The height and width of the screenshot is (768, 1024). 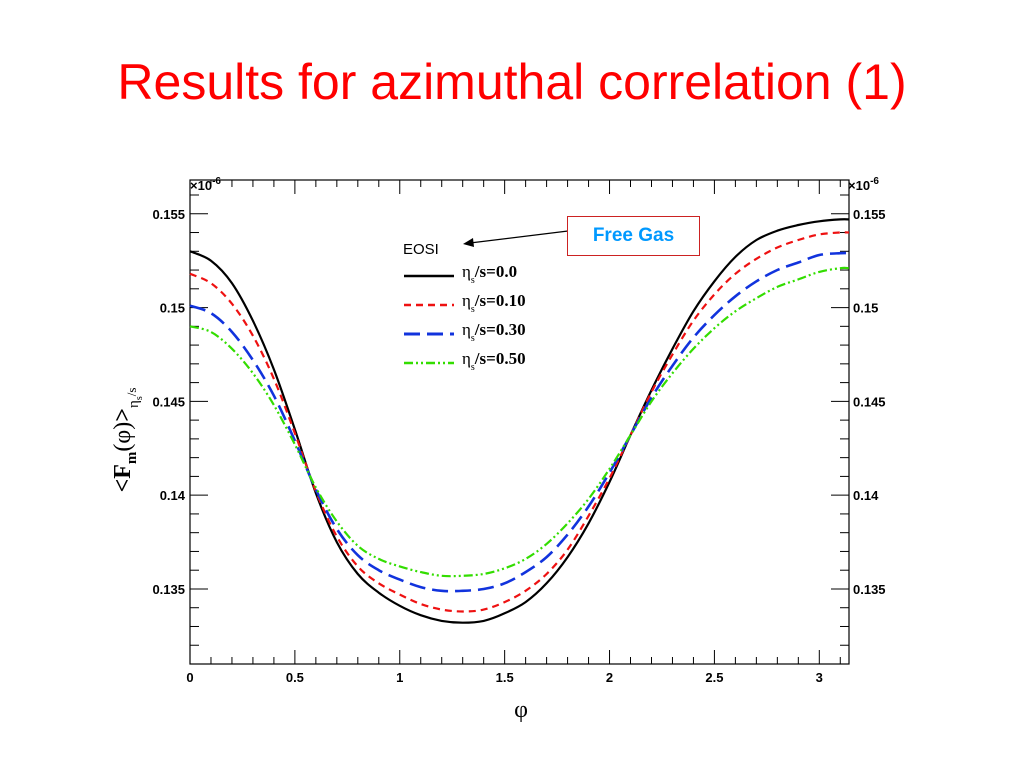 I want to click on x-tick-label: 0.5, so click(x=295, y=677).